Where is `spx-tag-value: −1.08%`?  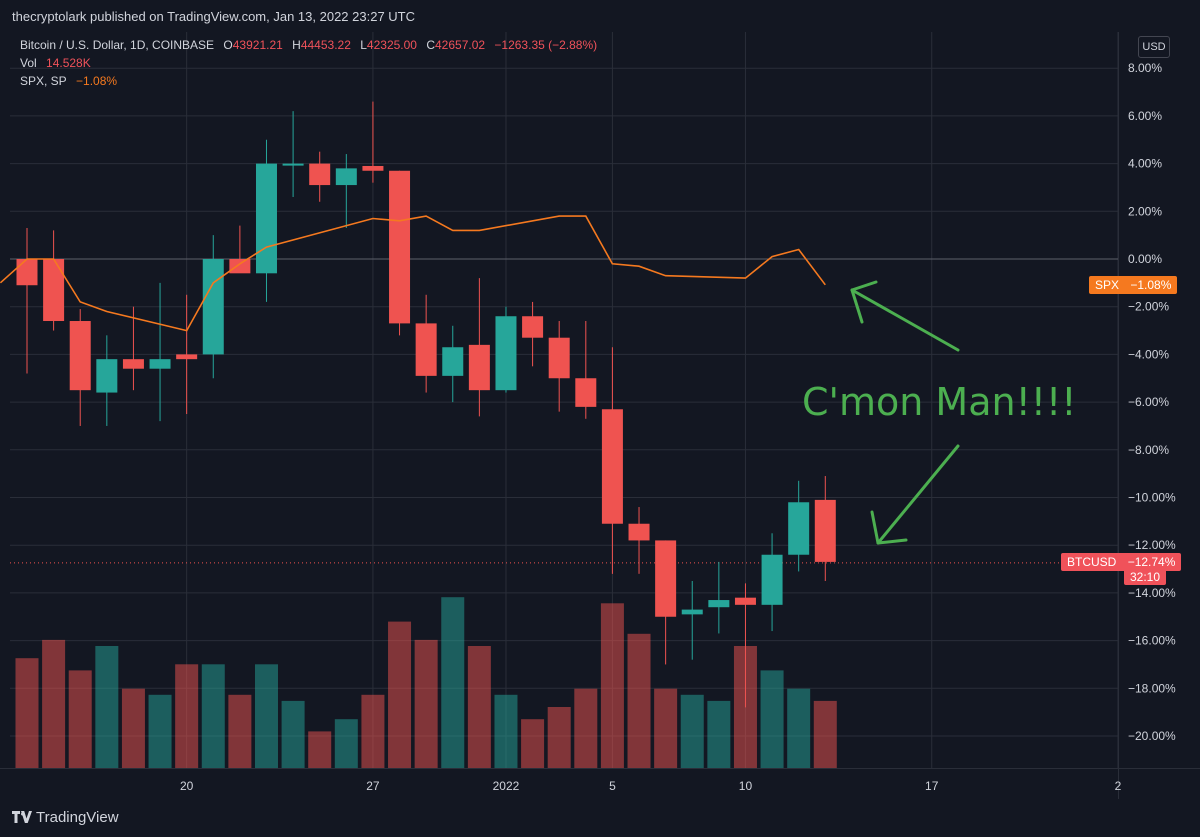 spx-tag-value: −1.08% is located at coordinates (1151, 285).